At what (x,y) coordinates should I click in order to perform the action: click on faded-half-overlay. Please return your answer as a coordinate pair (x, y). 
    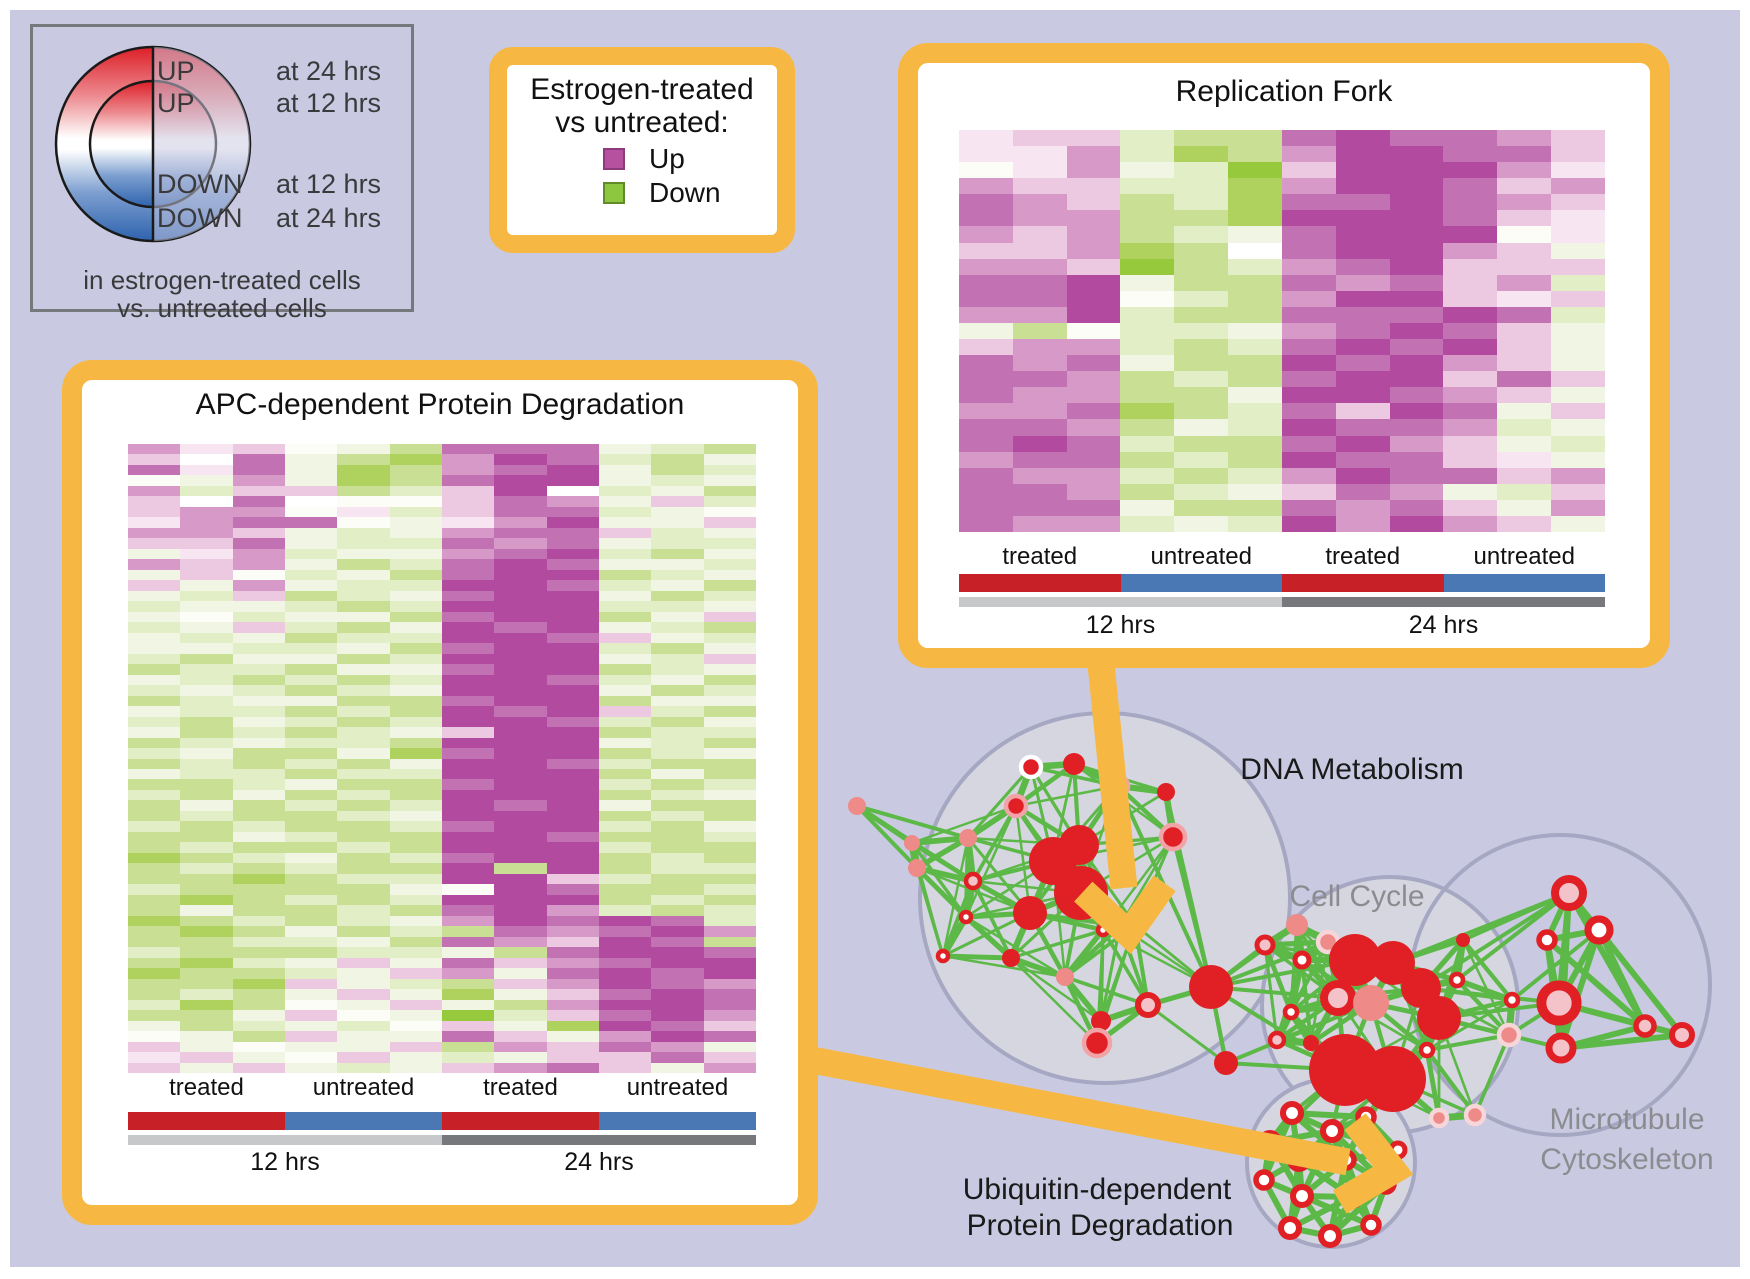
    Looking at the image, I should click on (201, 144).